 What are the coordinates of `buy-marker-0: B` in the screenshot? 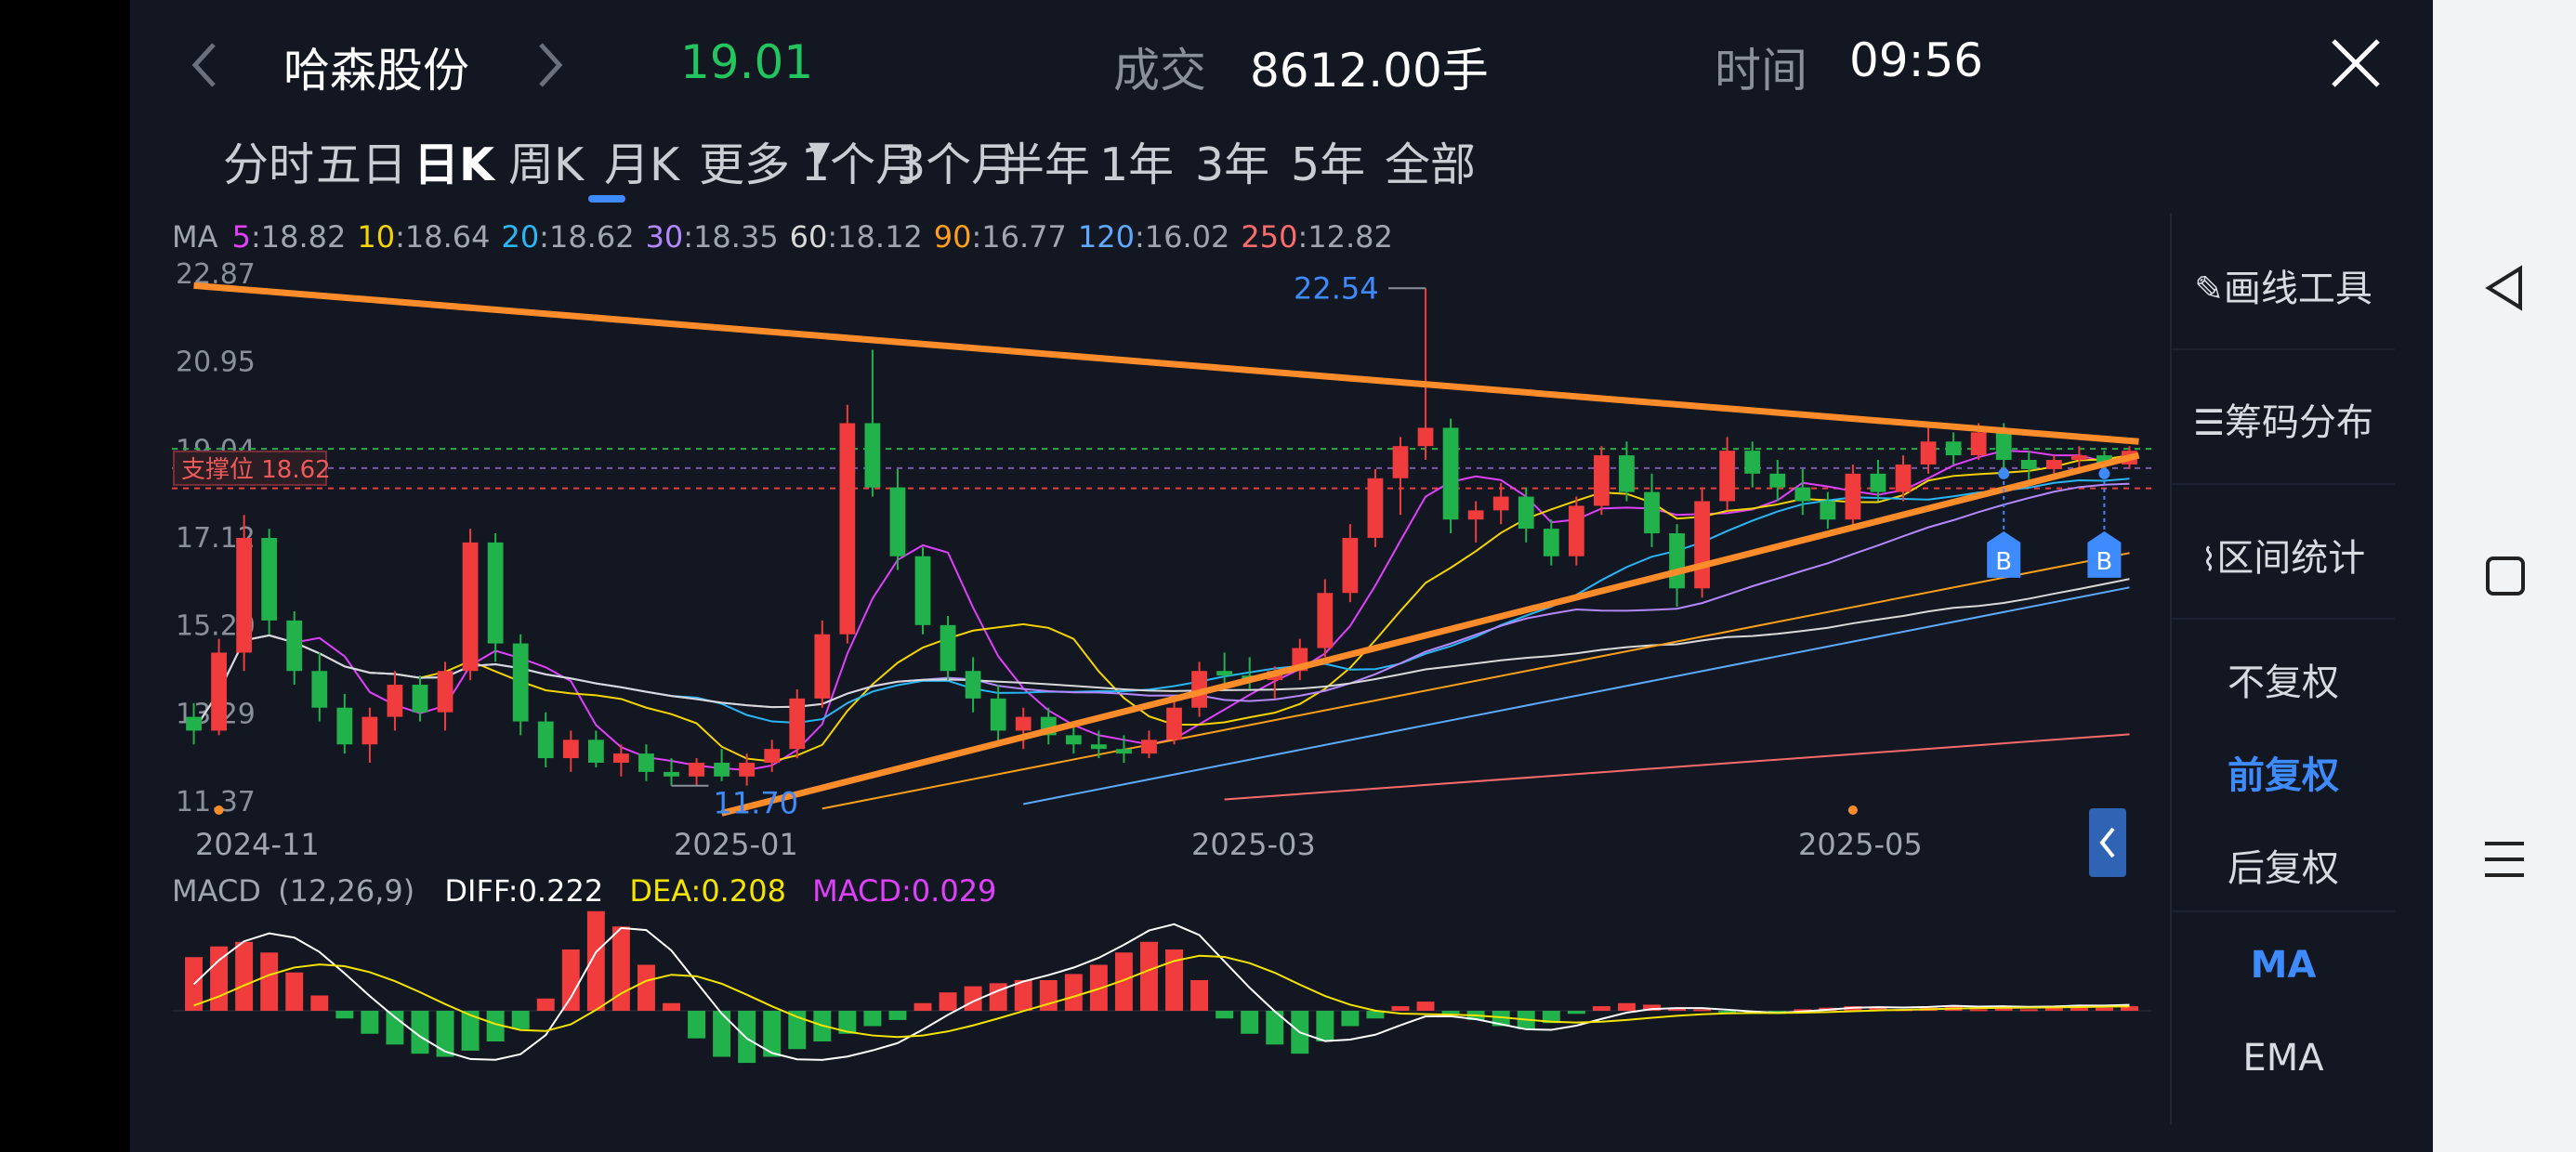 It's located at (2004, 522).